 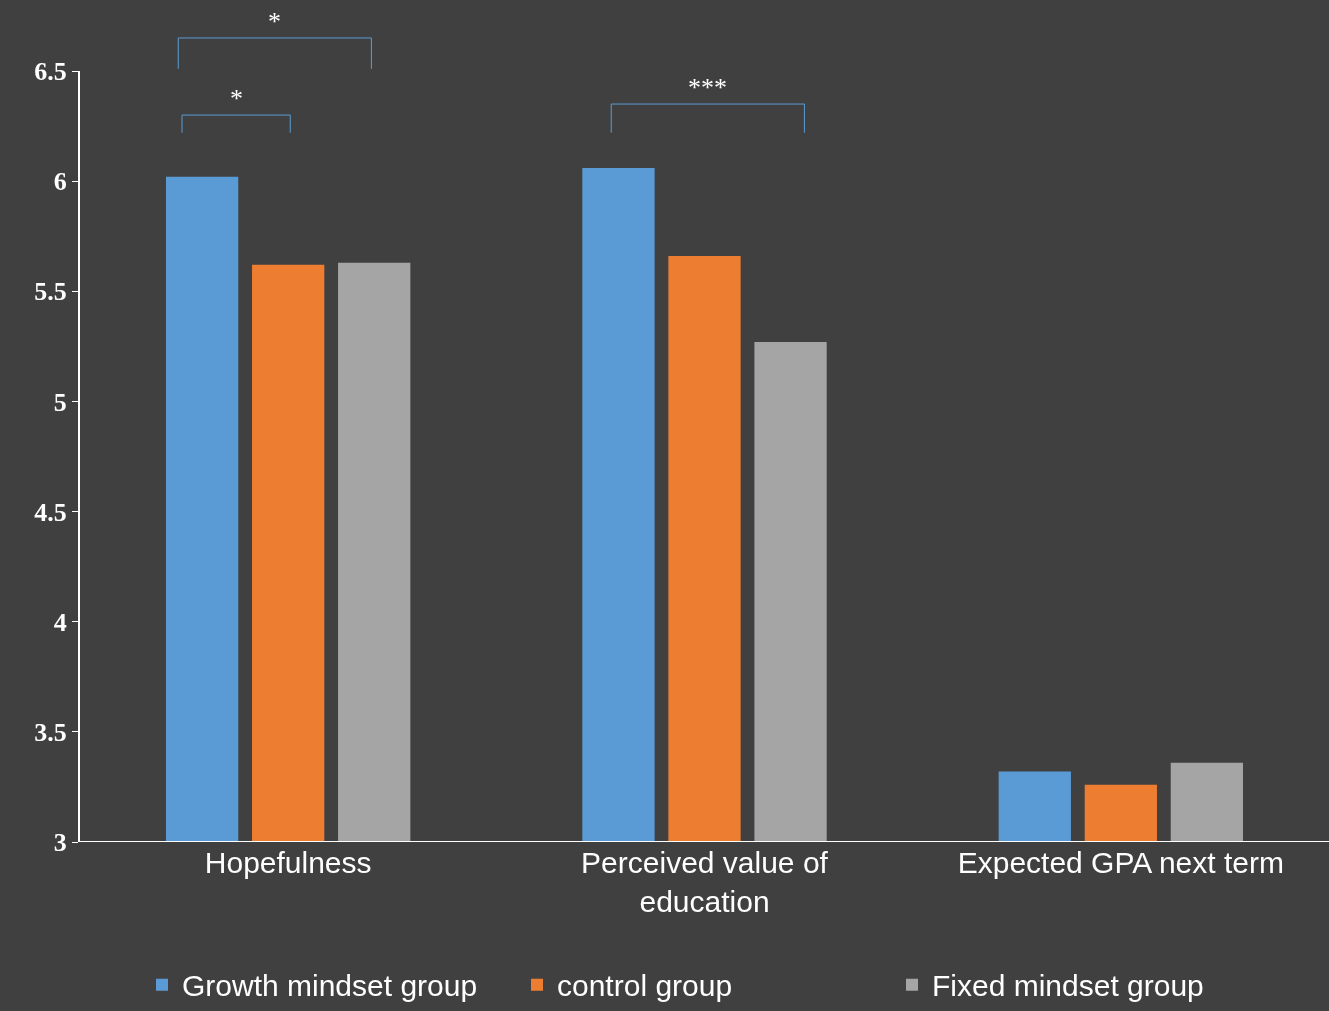 I want to click on y-tick-label: 5, so click(x=60, y=402).